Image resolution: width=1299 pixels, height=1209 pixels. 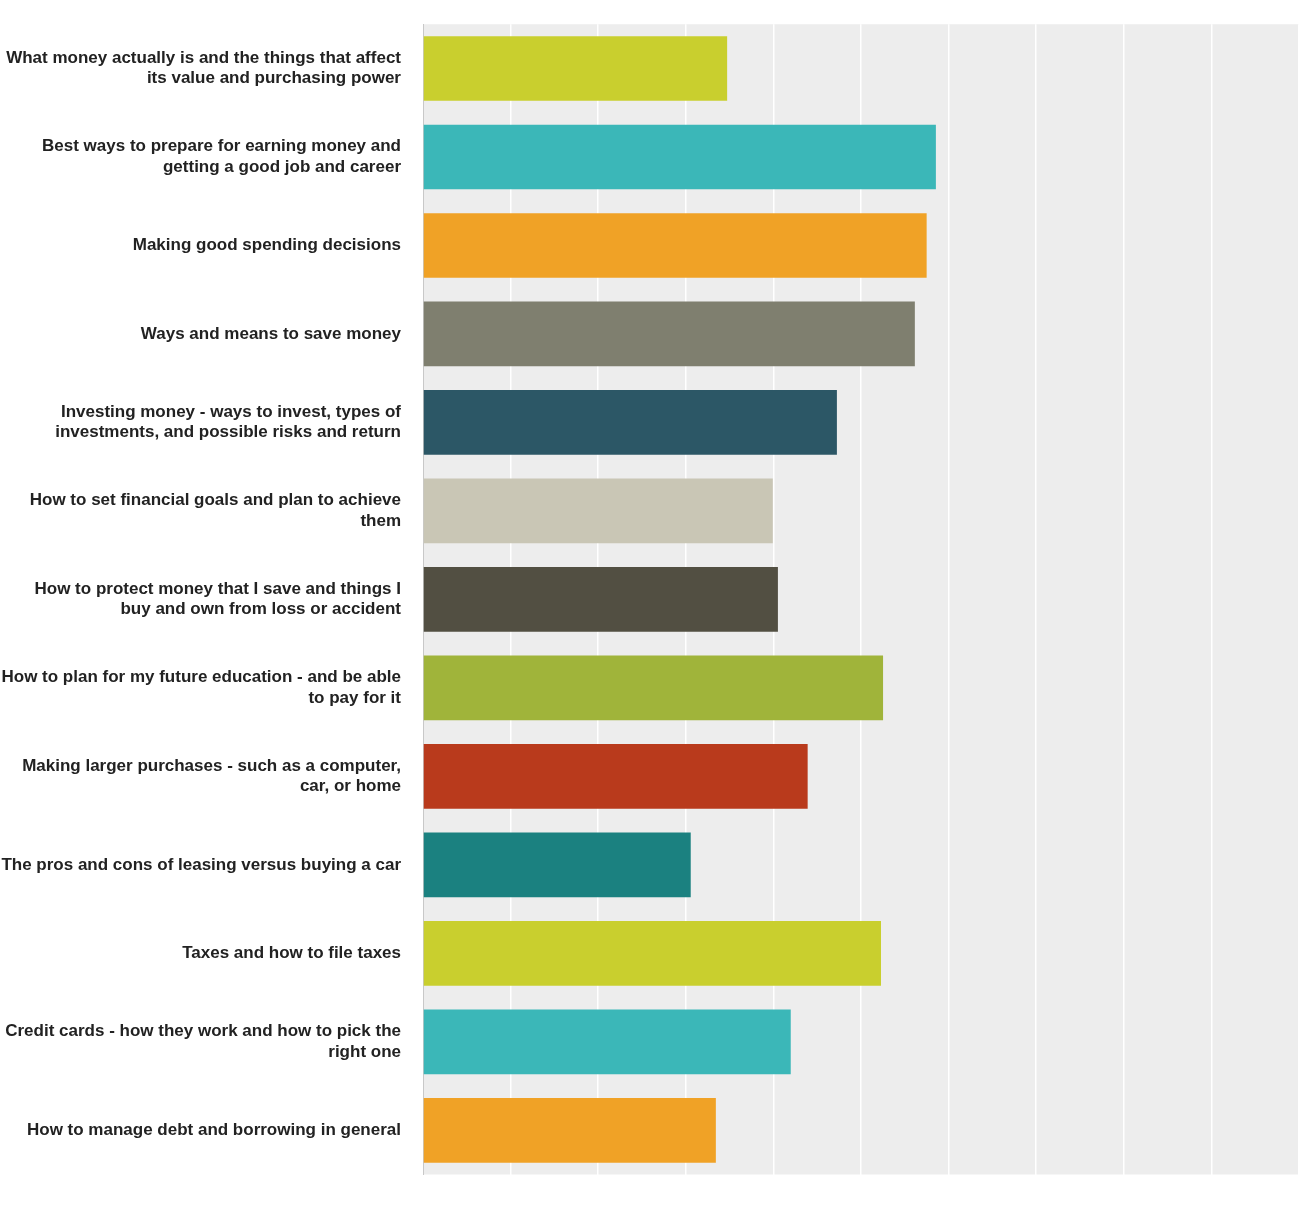 What do you see at coordinates (271, 333) in the screenshot?
I see `y-tick-label: Ways and means to save money` at bounding box center [271, 333].